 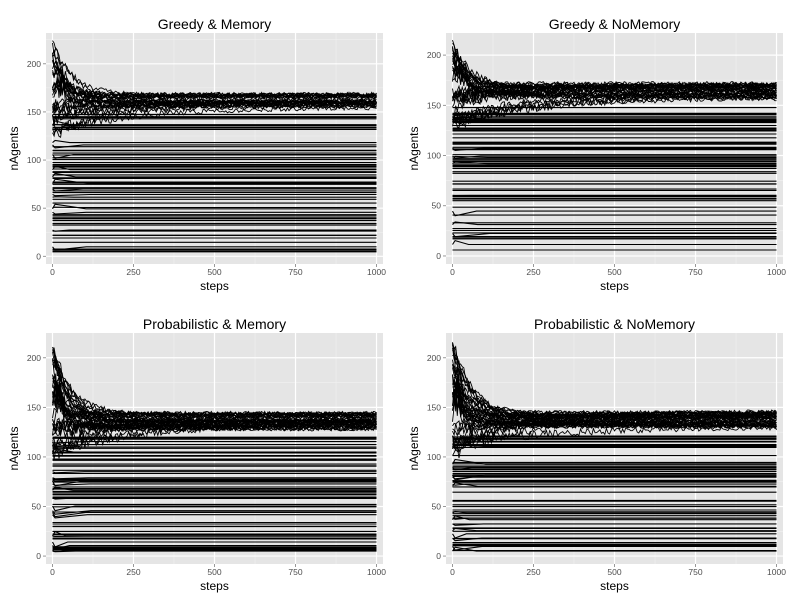 What do you see at coordinates (614, 24) in the screenshot?
I see `panel-title: Greedy & NoMemory` at bounding box center [614, 24].